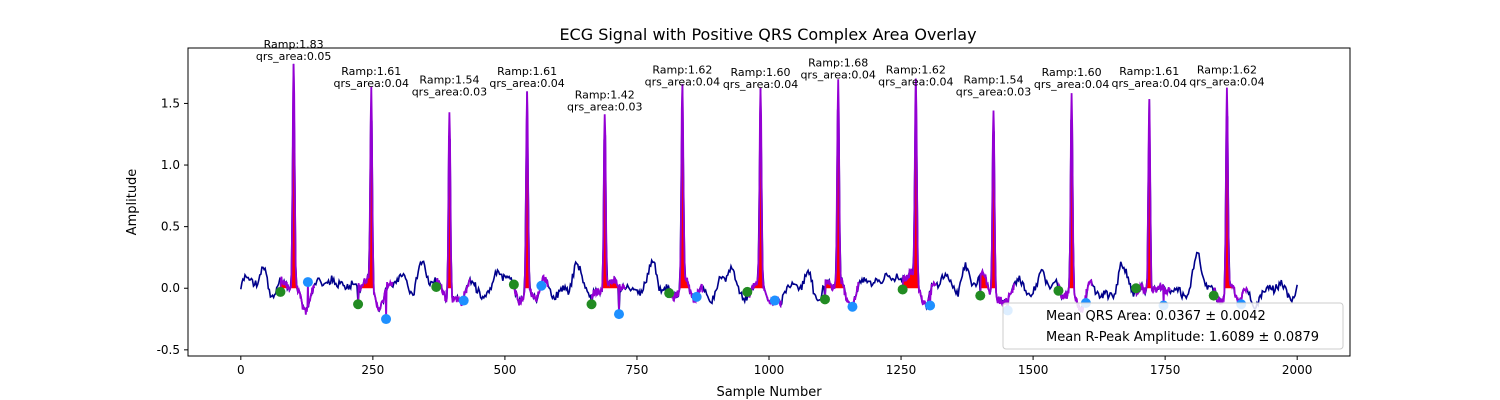 The width and height of the screenshot is (1500, 400). Describe the element at coordinates (170, 103) in the screenshot. I see `y-tick-label: 1.5` at that location.